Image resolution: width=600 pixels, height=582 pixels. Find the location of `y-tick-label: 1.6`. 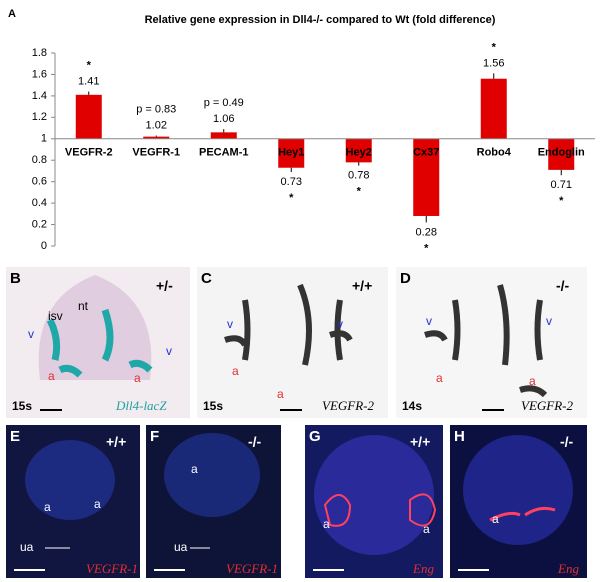

y-tick-label: 1.6 is located at coordinates (39, 74).